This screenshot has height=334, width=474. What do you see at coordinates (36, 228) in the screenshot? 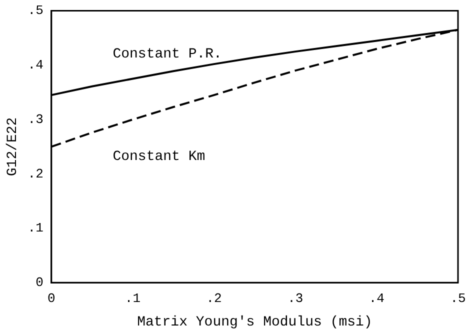
I see `y-tick-label: .1` at bounding box center [36, 228].